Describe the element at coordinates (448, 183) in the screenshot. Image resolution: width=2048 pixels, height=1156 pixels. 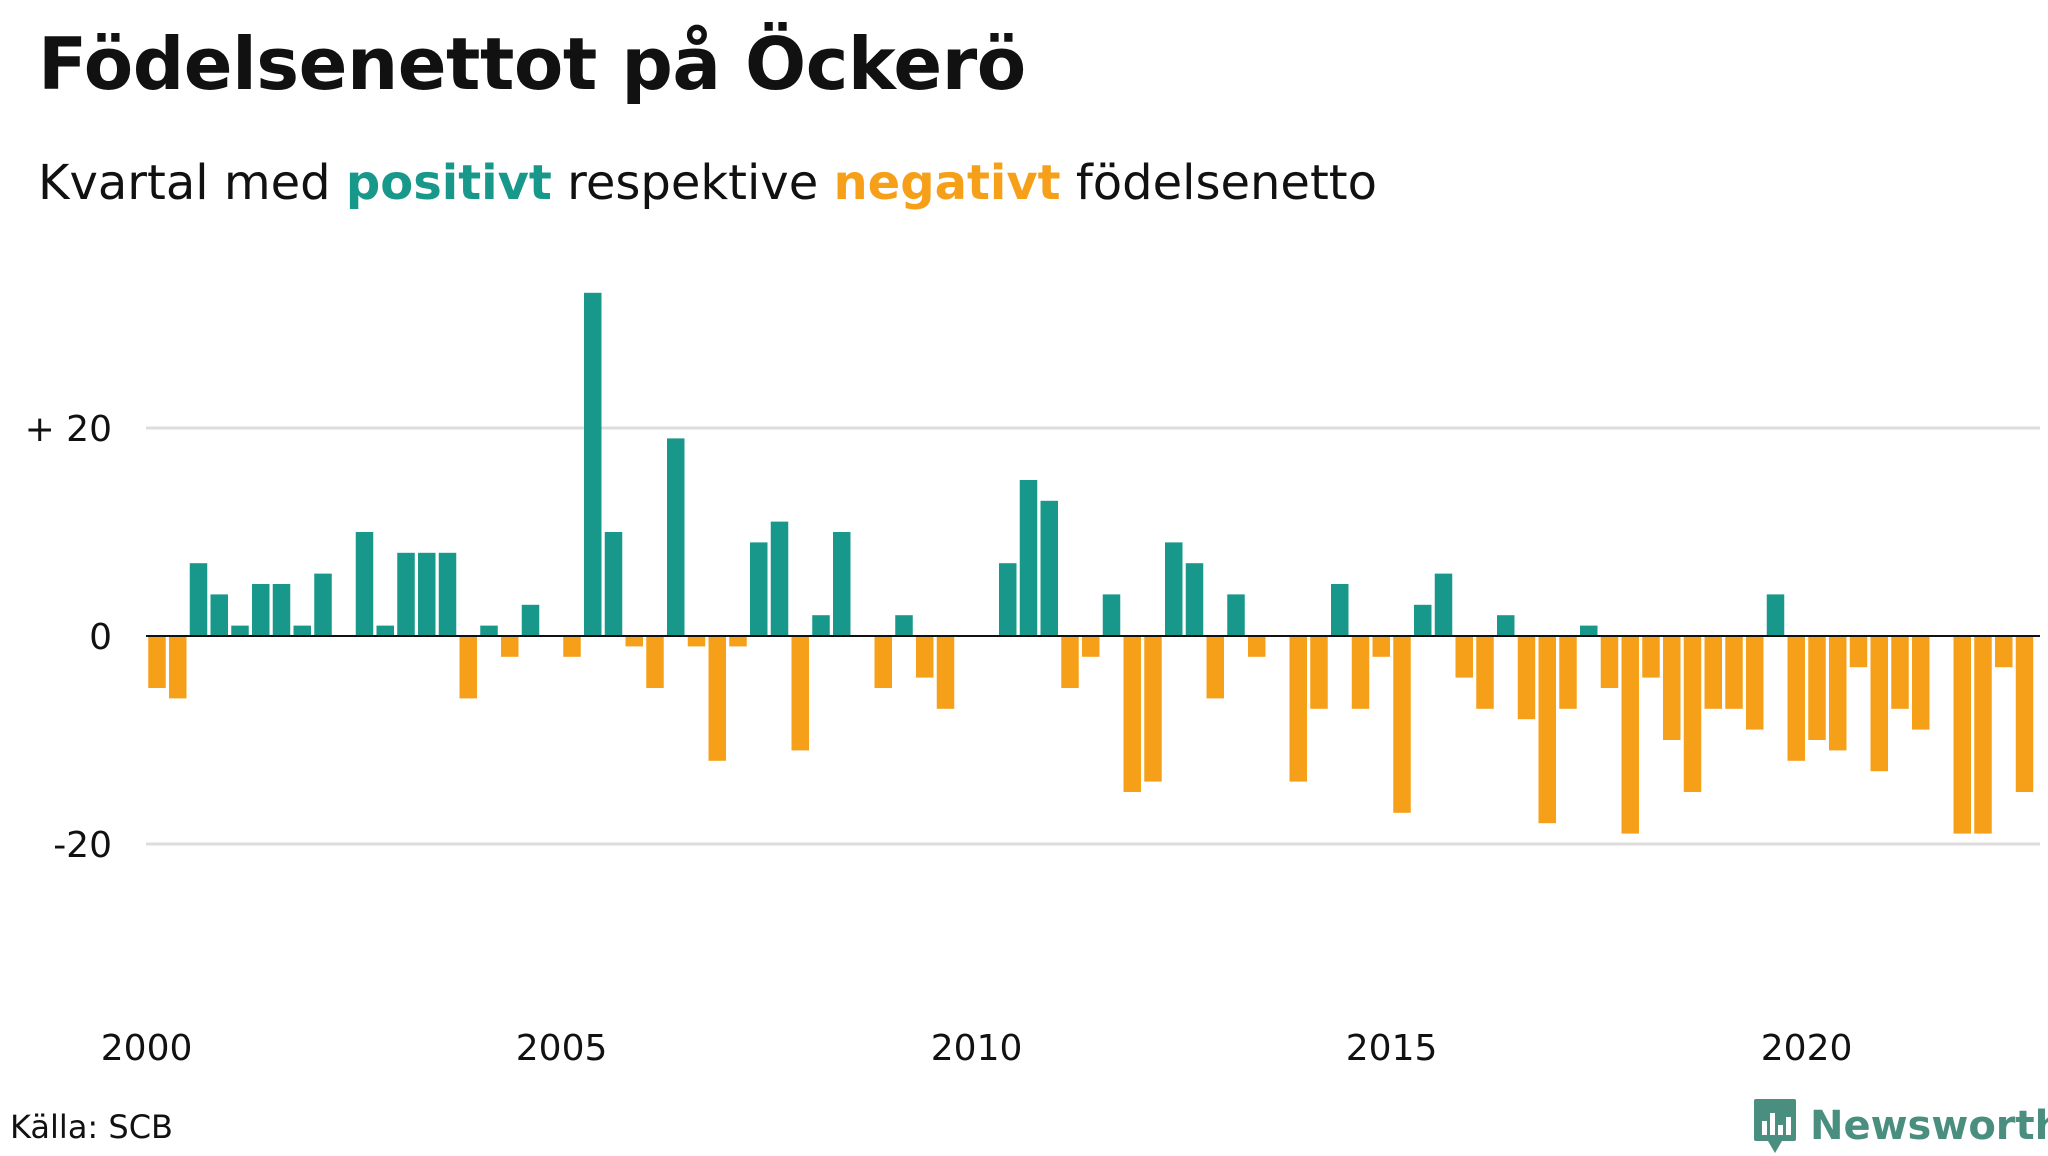
I see `subtitle-positive-word: positivt` at that location.